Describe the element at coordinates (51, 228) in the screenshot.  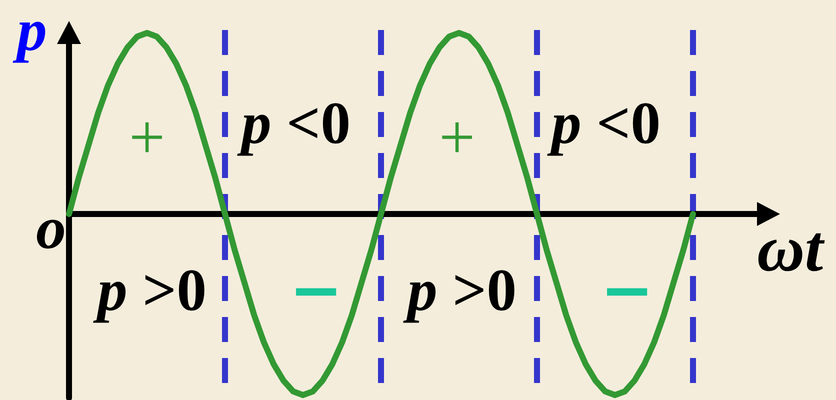
I see `text: o` at that location.